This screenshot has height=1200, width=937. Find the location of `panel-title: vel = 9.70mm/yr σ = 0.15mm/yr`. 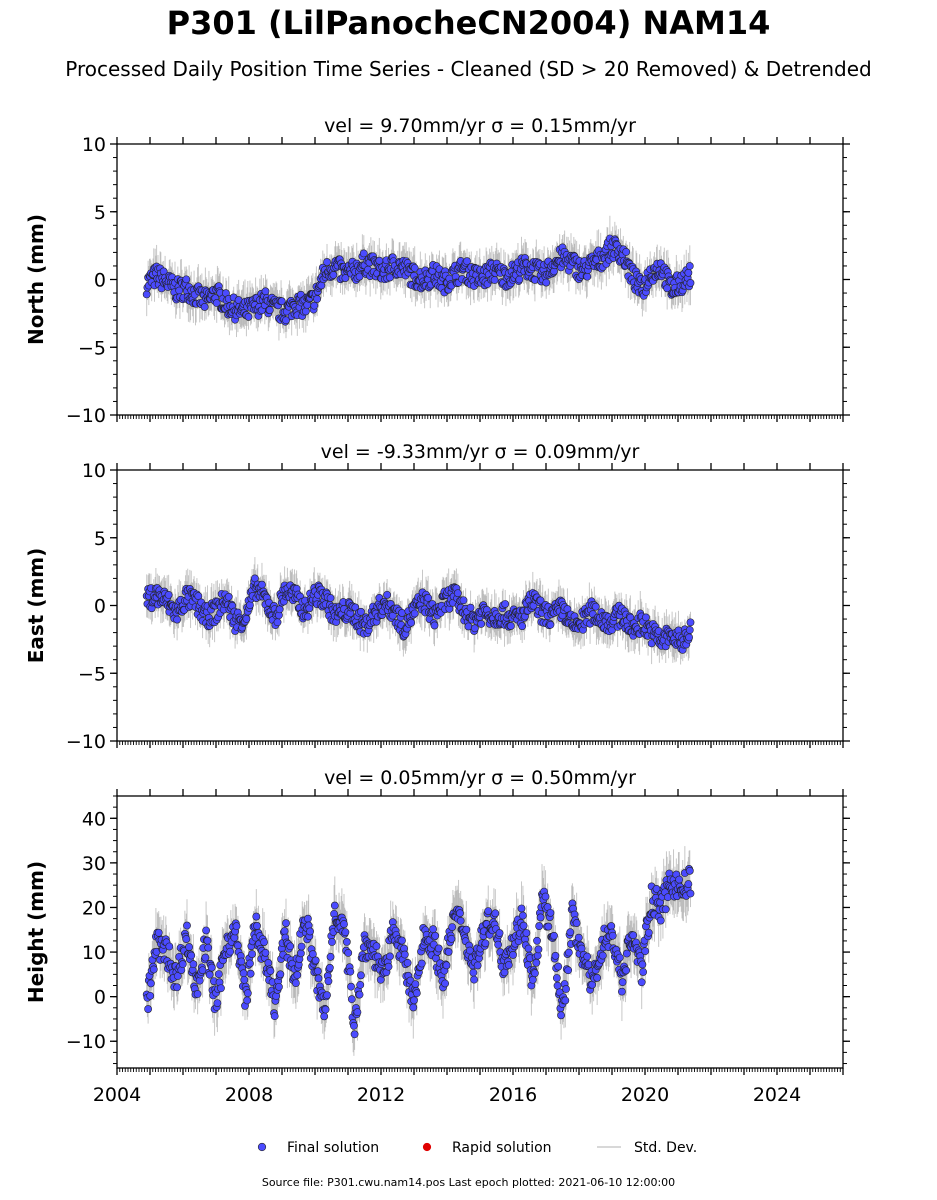

panel-title: vel = 9.70mm/yr σ = 0.15mm/yr is located at coordinates (480, 126).